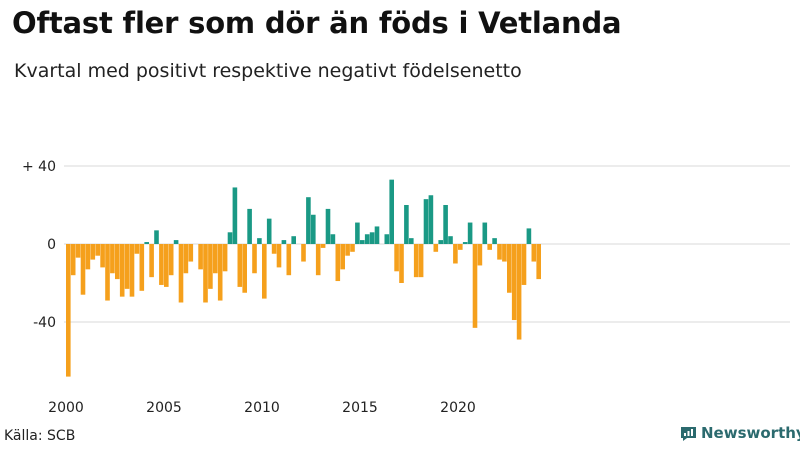  Describe the element at coordinates (317, 23) in the screenshot. I see `chart-title: Oftast fler som dör än föds i Vetlanda` at that location.